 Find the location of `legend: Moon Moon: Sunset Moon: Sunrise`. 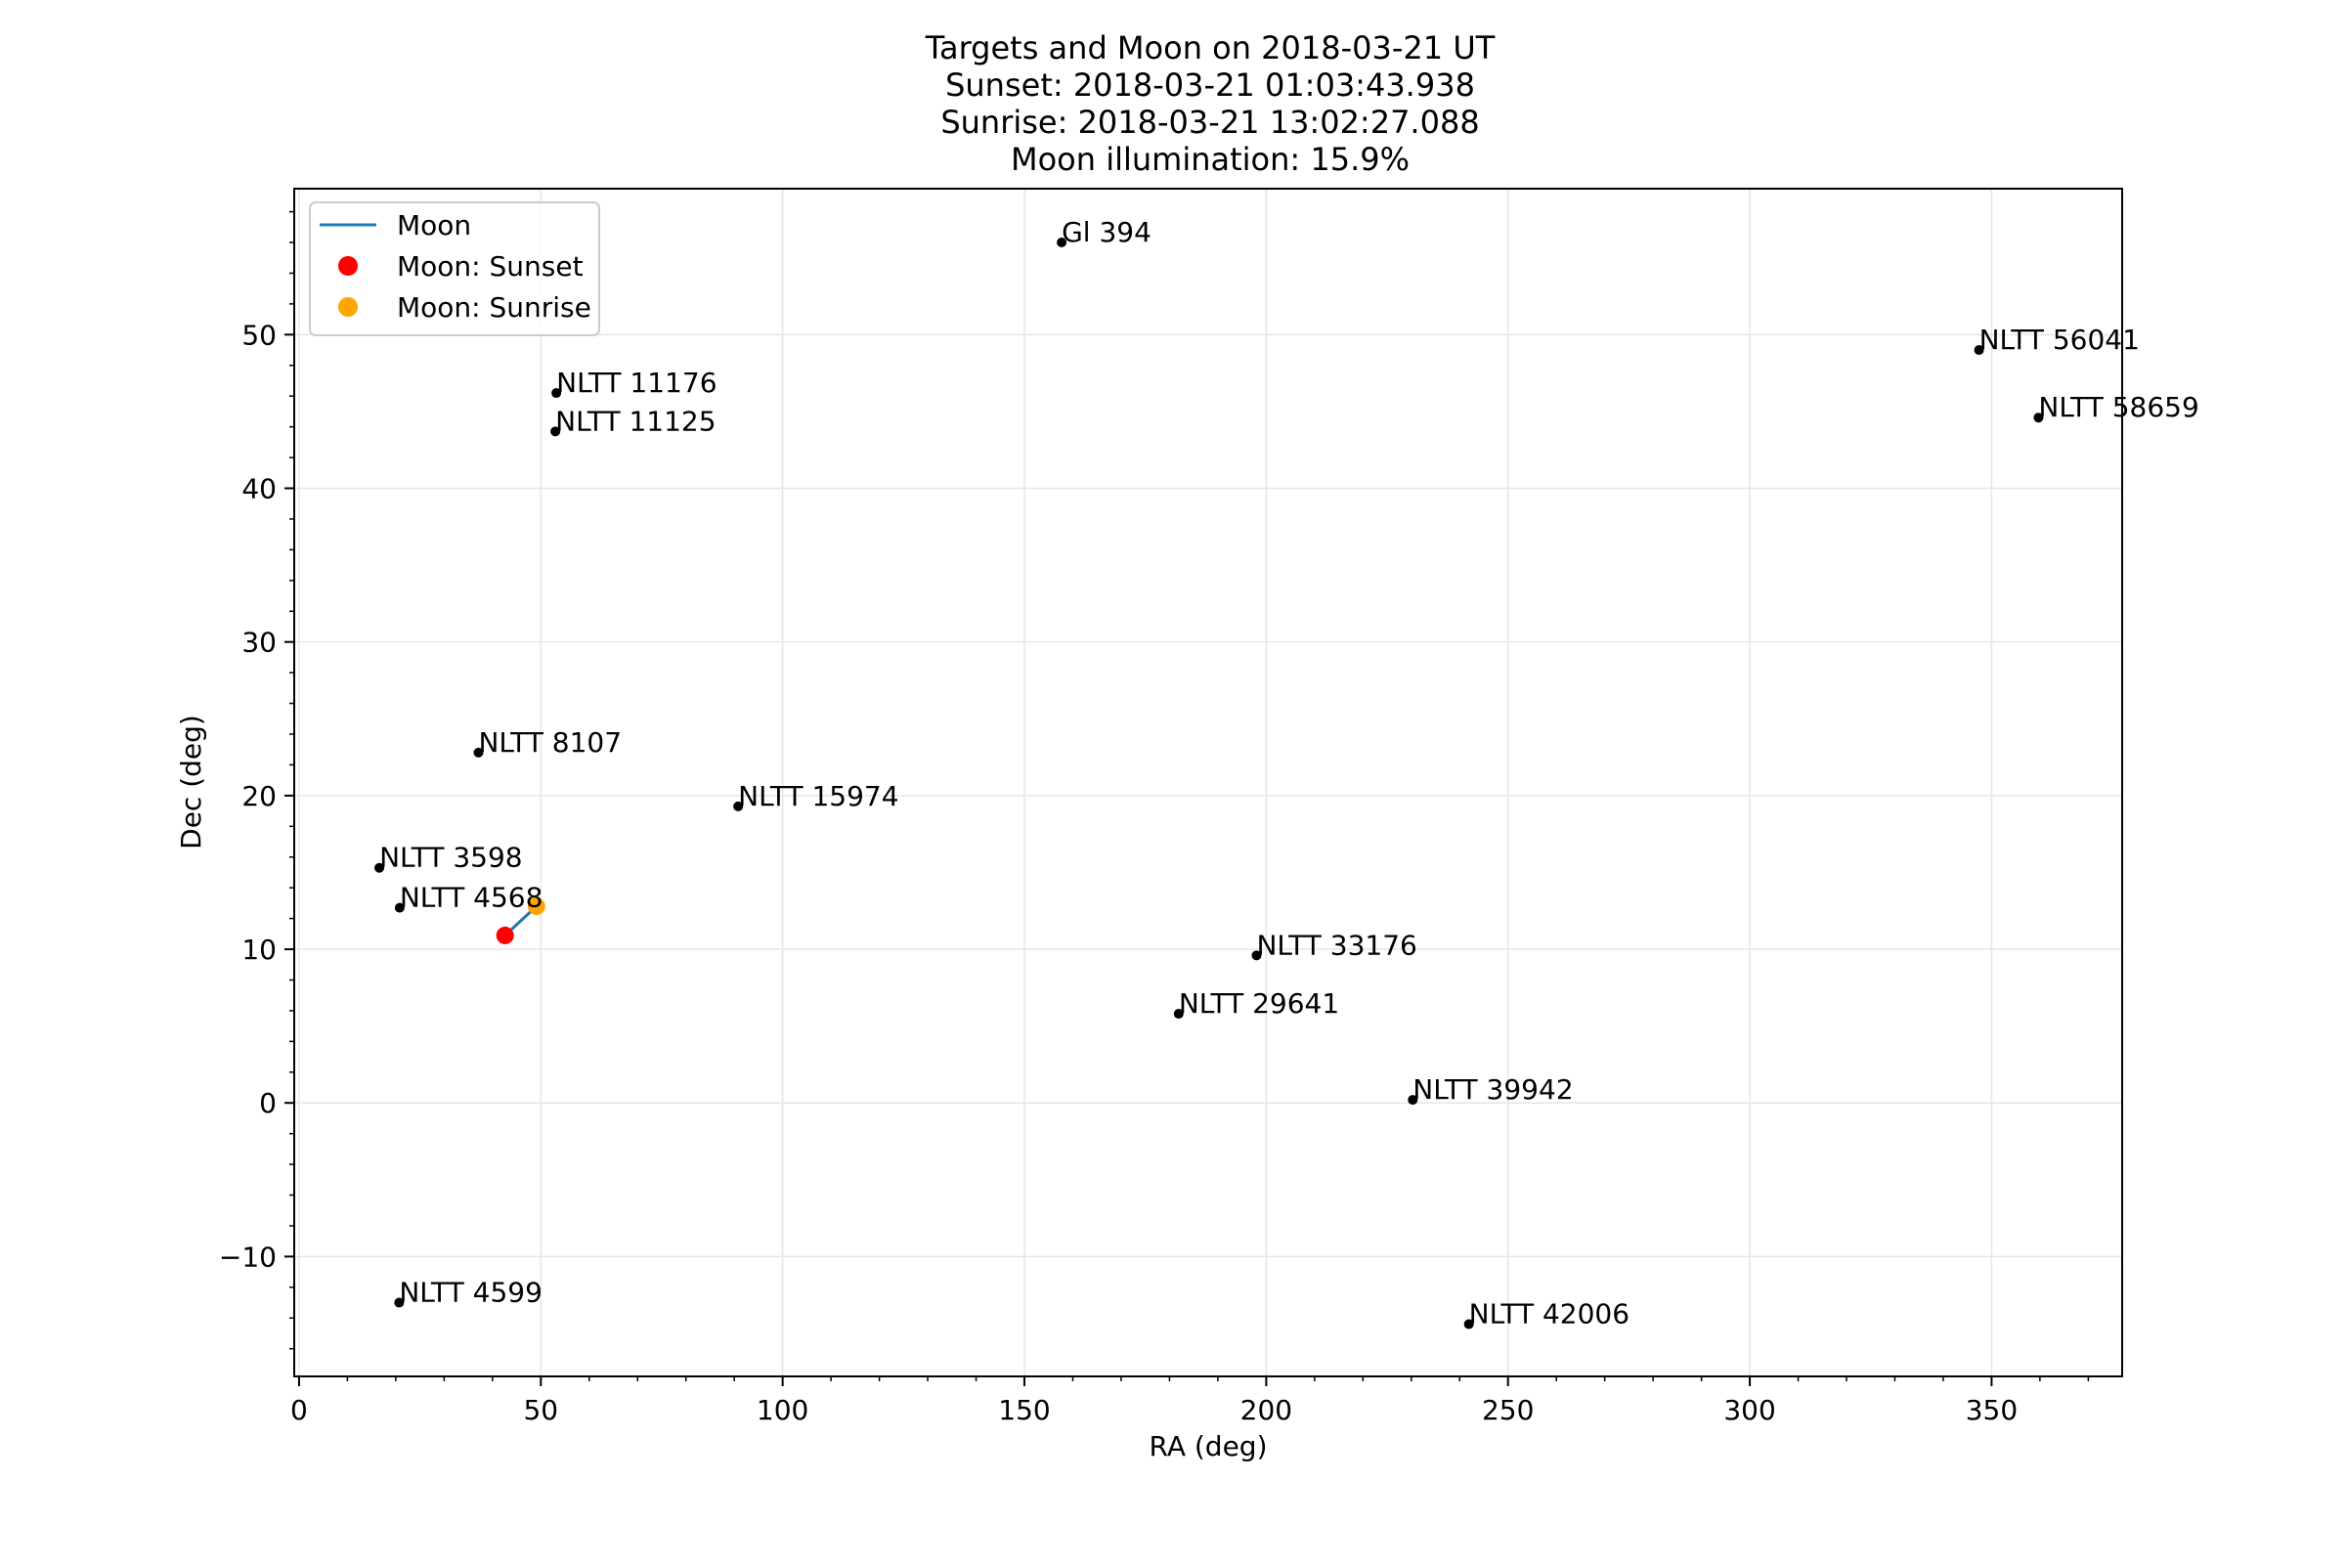

legend: Moon Moon: Sunset Moon: Sunrise is located at coordinates (455, 268).